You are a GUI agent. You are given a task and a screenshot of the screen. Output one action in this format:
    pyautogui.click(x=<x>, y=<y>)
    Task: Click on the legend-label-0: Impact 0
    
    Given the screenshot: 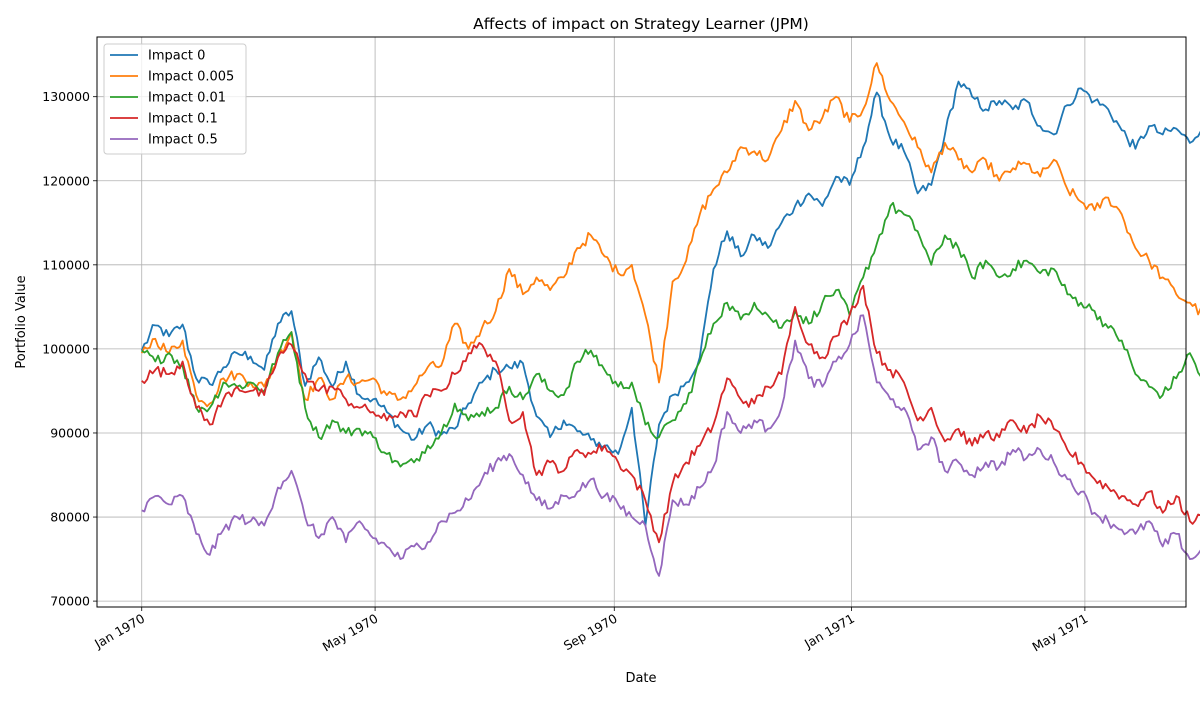 What is the action you would take?
    pyautogui.click(x=176, y=56)
    